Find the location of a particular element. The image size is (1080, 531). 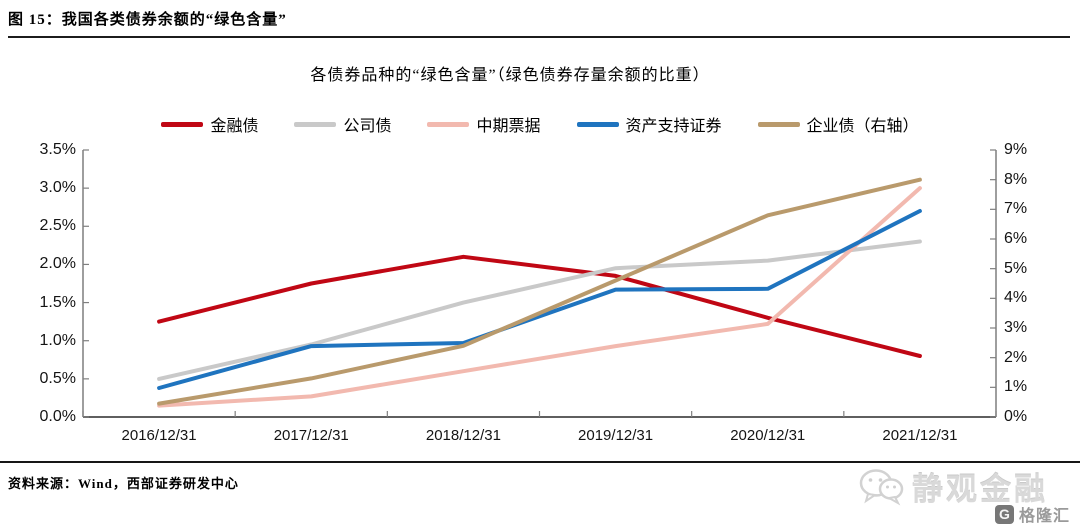

legend-label-2: 中期票据 is located at coordinates (508, 126).